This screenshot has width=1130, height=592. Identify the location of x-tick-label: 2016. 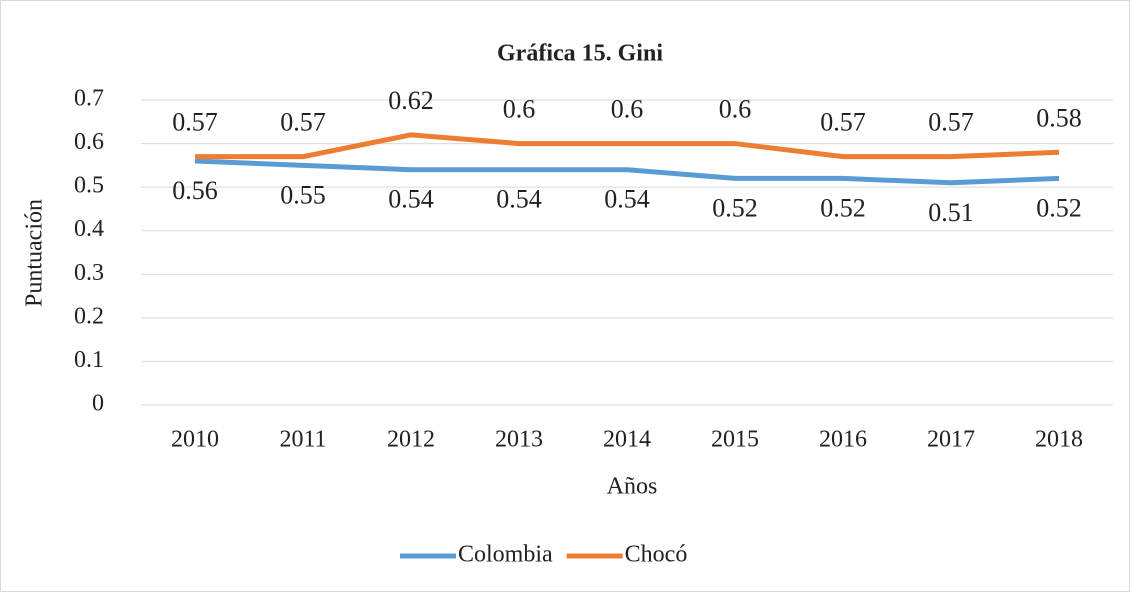
(843, 440).